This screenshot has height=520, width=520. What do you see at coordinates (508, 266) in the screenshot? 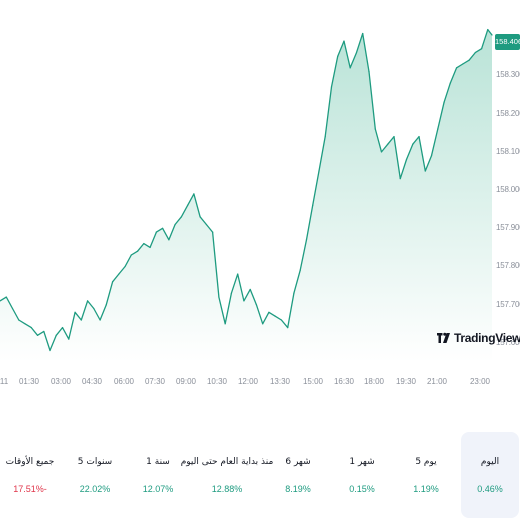
I see `y-tick-label: 157.800` at bounding box center [508, 266].